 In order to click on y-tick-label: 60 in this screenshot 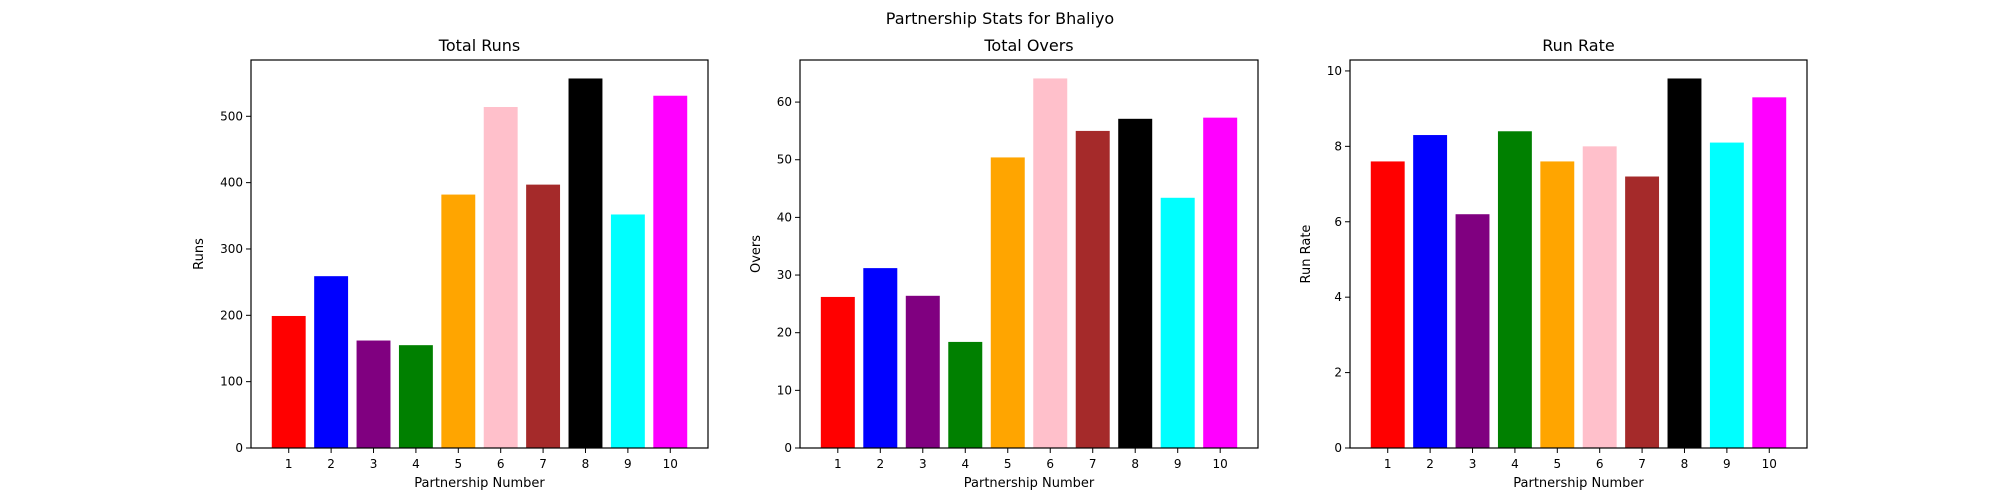, I will do `click(784, 102)`.